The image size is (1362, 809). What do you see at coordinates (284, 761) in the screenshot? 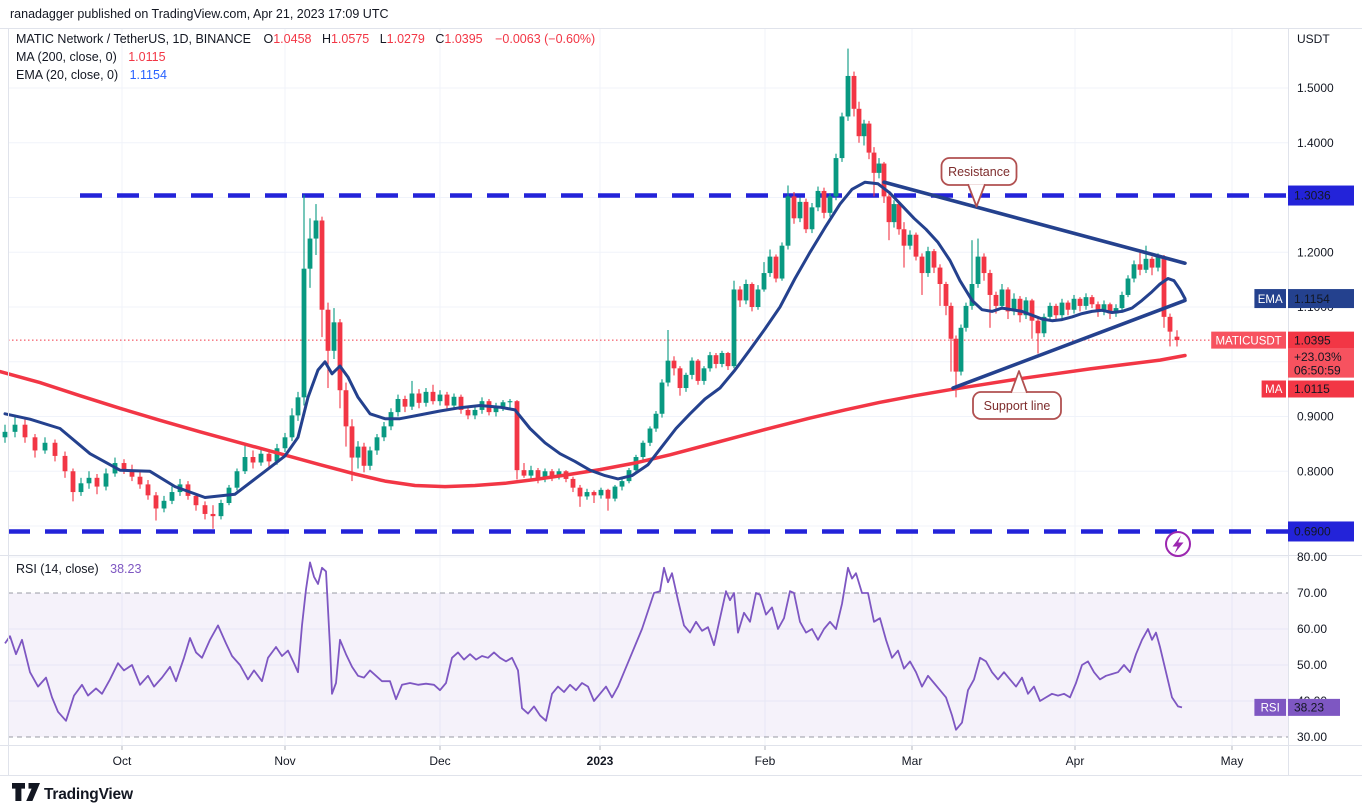
I see `time-axis-label: Nov` at bounding box center [284, 761].